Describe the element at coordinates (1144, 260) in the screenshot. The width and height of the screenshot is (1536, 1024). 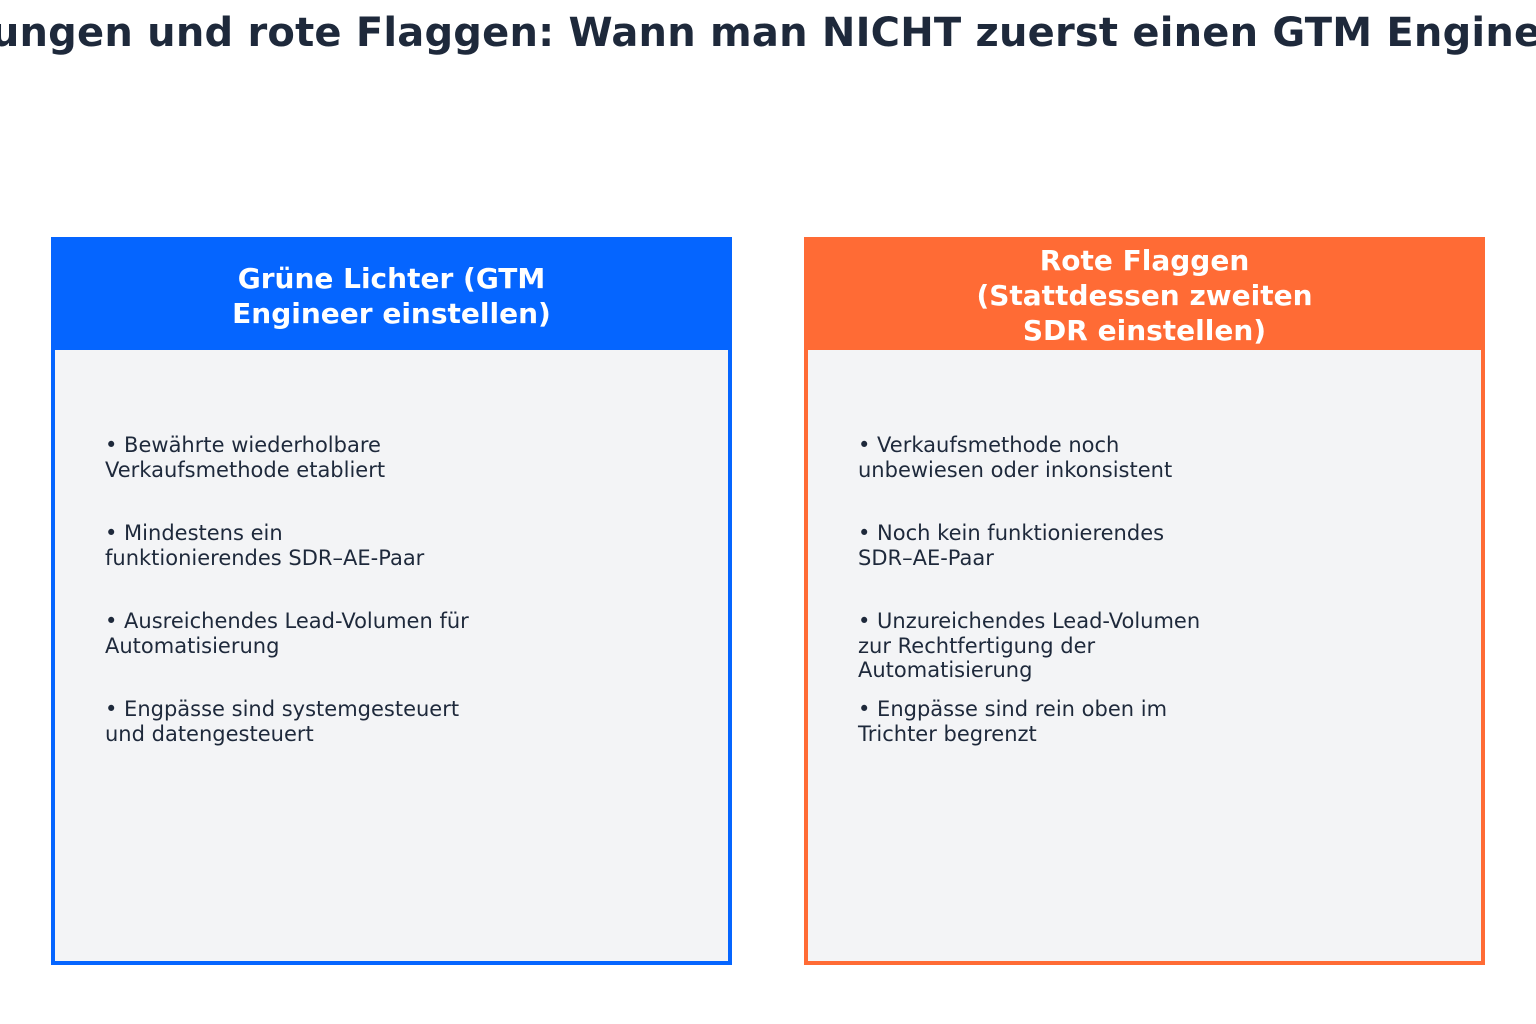
I see `red-flags-heading-line-1: Rote Flaggen` at that location.